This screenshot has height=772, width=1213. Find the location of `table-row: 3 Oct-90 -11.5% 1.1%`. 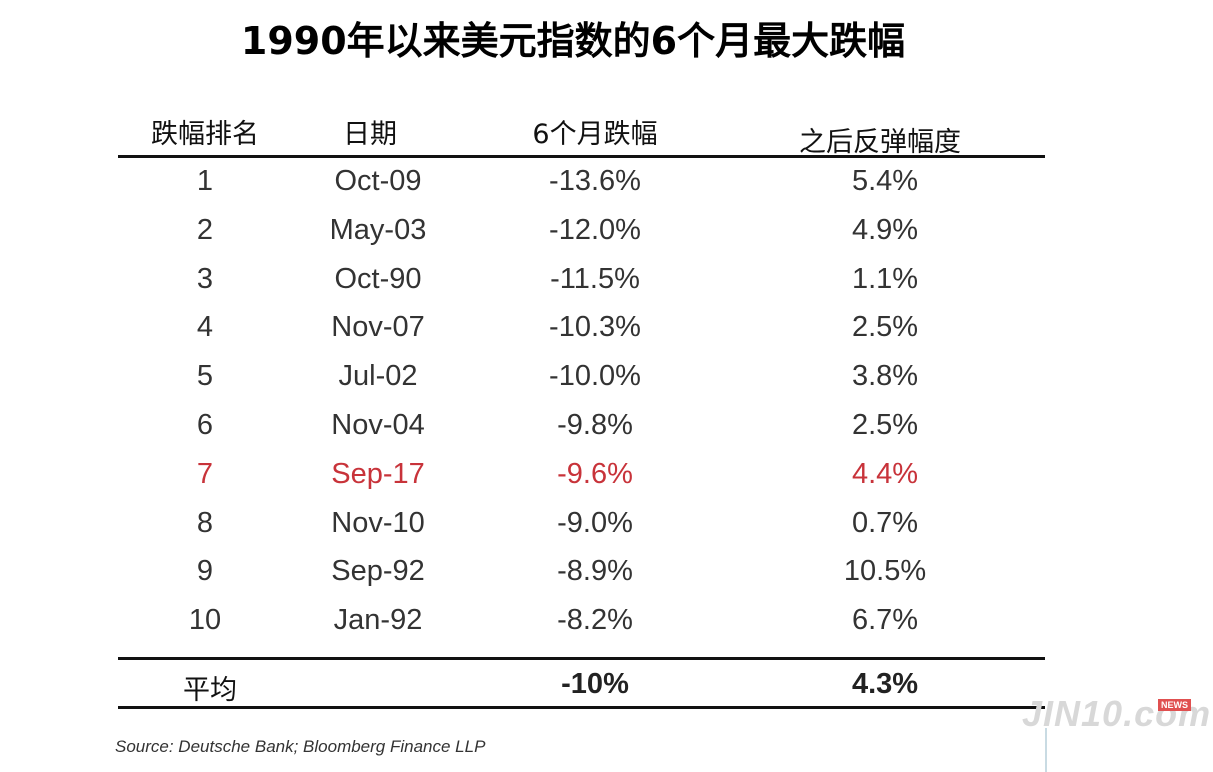

table-row: 3 Oct-90 -11.5% 1.1% is located at coordinates (550, 287).